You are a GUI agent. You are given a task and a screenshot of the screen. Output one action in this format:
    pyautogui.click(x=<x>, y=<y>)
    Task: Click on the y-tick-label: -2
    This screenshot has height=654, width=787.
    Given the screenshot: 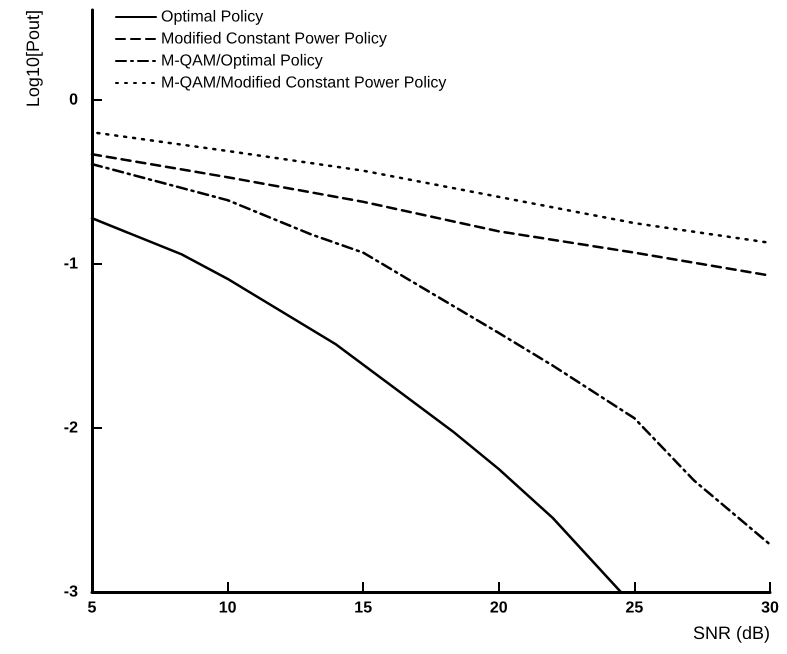 What is the action you would take?
    pyautogui.click(x=71, y=428)
    